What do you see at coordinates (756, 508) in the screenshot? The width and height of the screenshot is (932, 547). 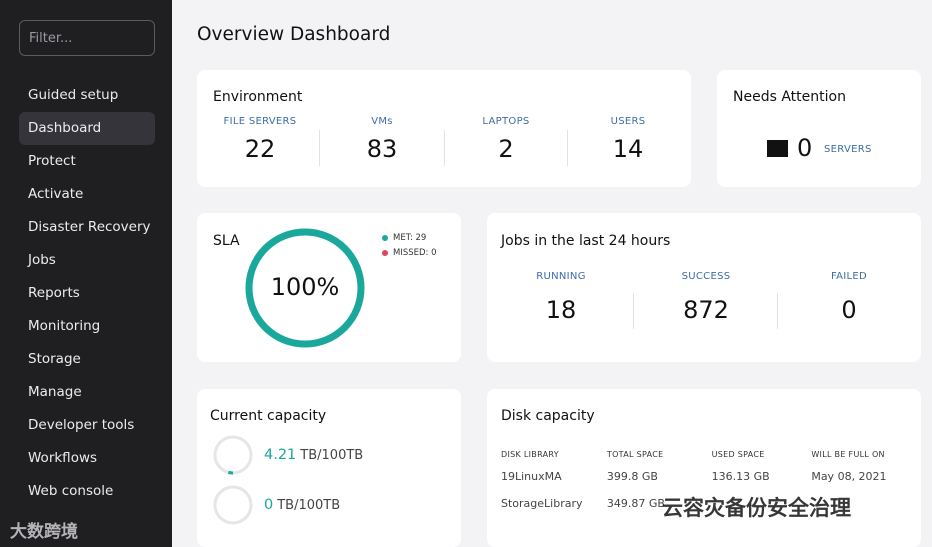 I see `watermark-right: 云容灾备份安全治理` at bounding box center [756, 508].